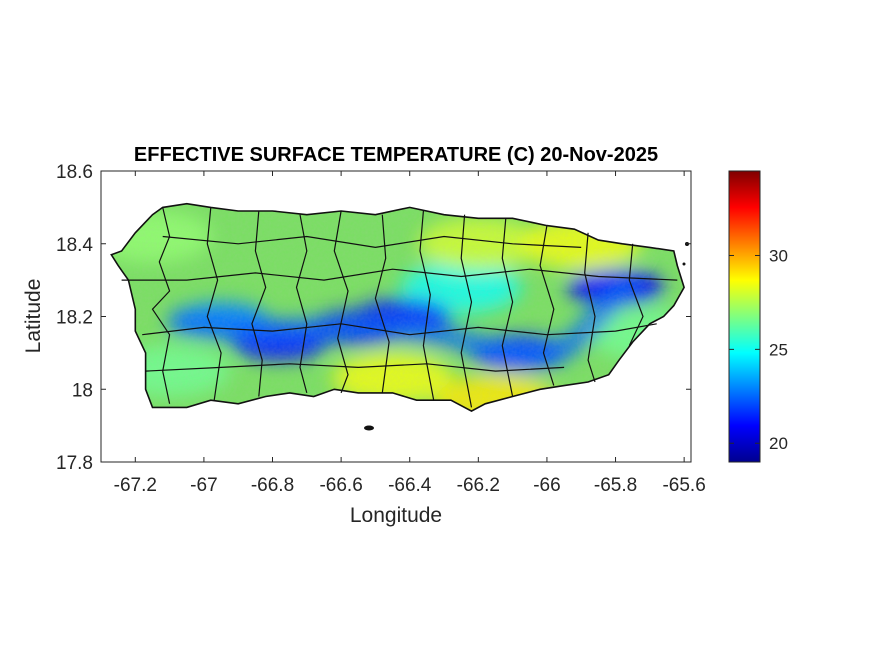 The width and height of the screenshot is (875, 656). I want to click on colorbar-tick-label: 20, so click(778, 443).